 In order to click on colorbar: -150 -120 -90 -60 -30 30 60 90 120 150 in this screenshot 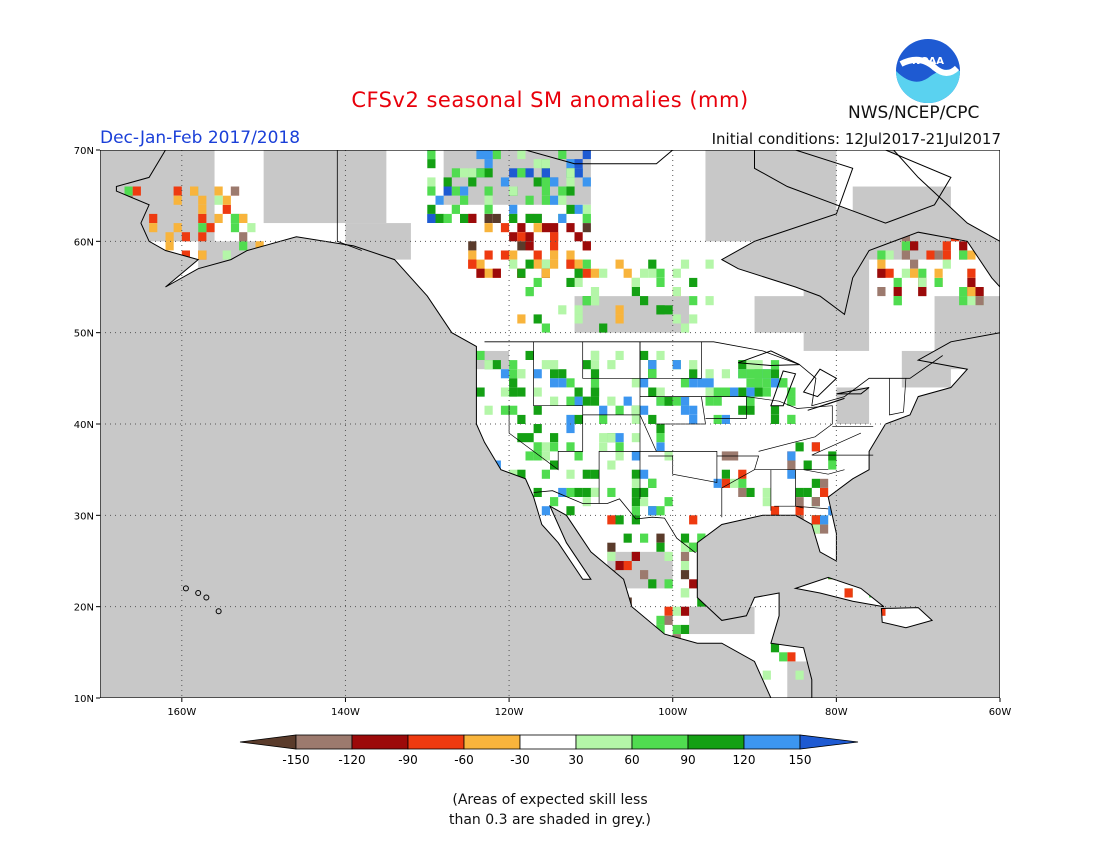, I will do `click(549, 750)`.